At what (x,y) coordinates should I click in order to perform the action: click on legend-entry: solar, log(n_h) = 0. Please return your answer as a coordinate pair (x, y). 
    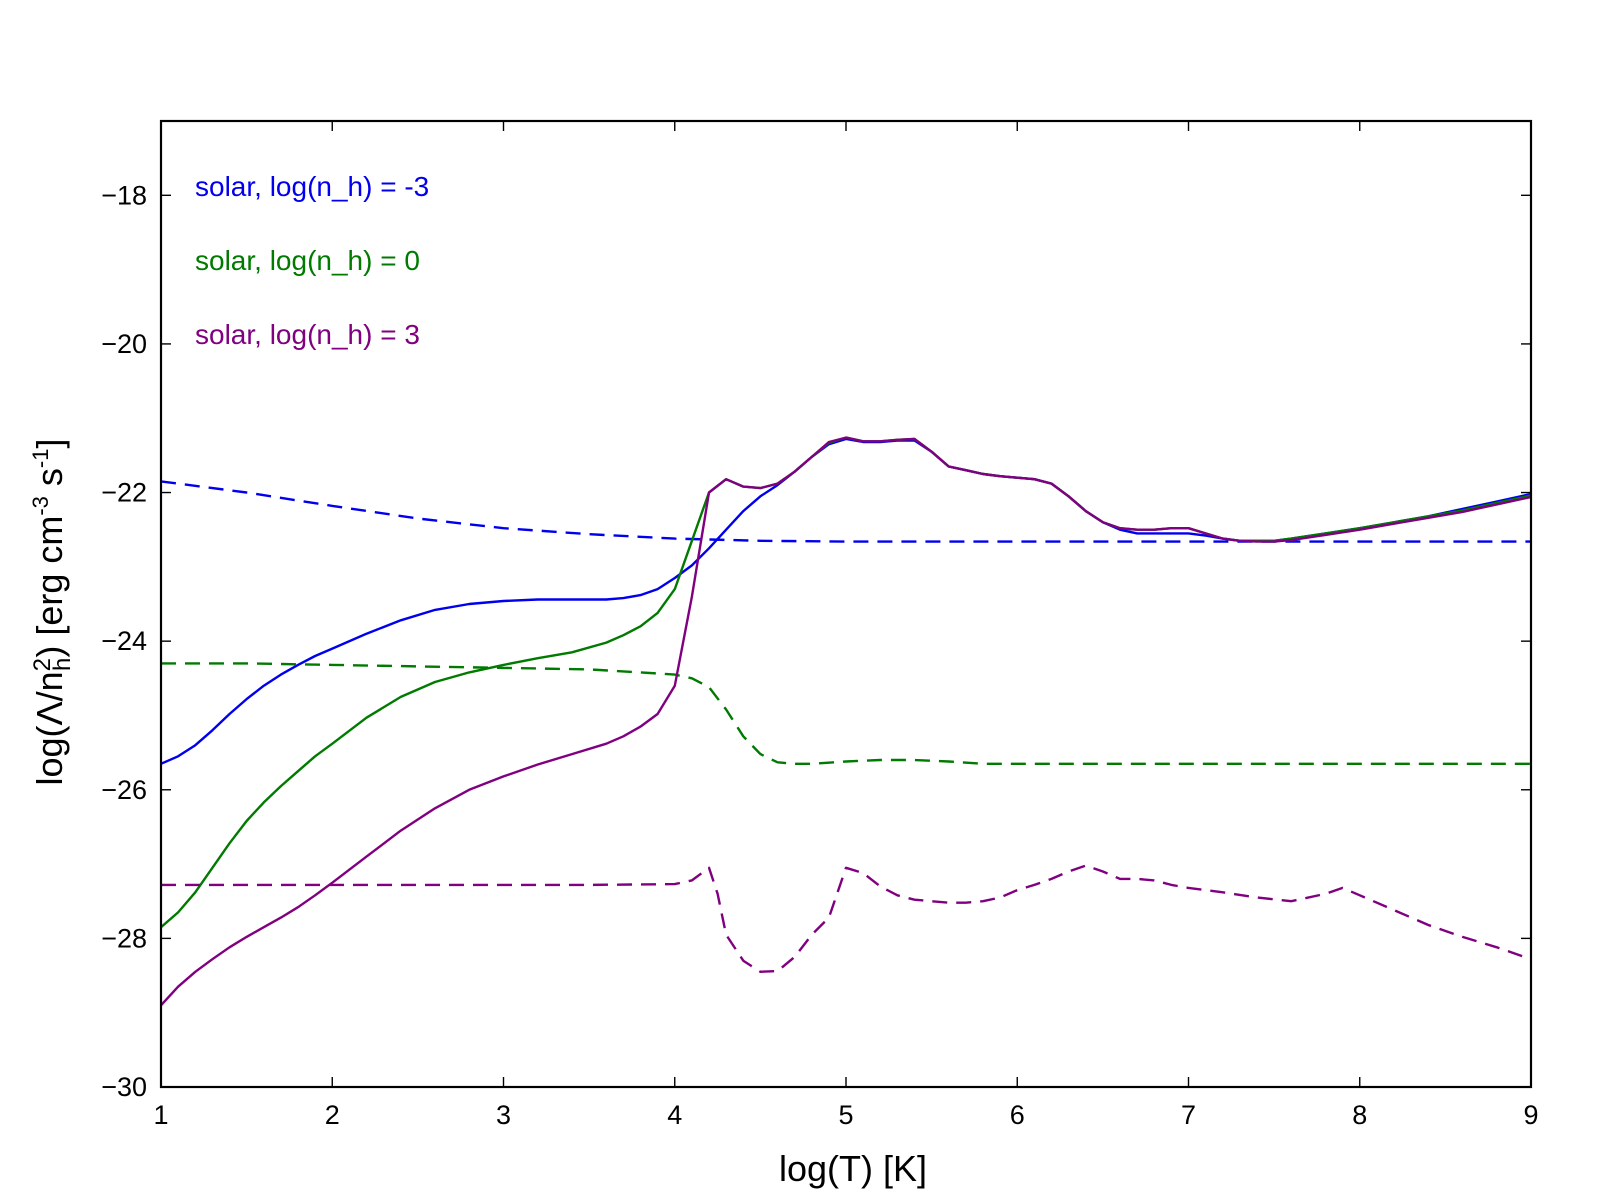
    Looking at the image, I should click on (307, 260).